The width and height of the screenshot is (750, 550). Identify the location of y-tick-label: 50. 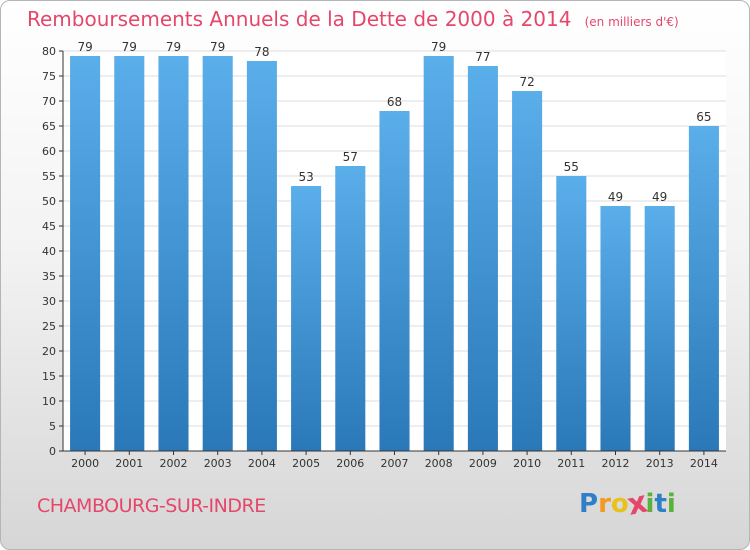
(49, 201).